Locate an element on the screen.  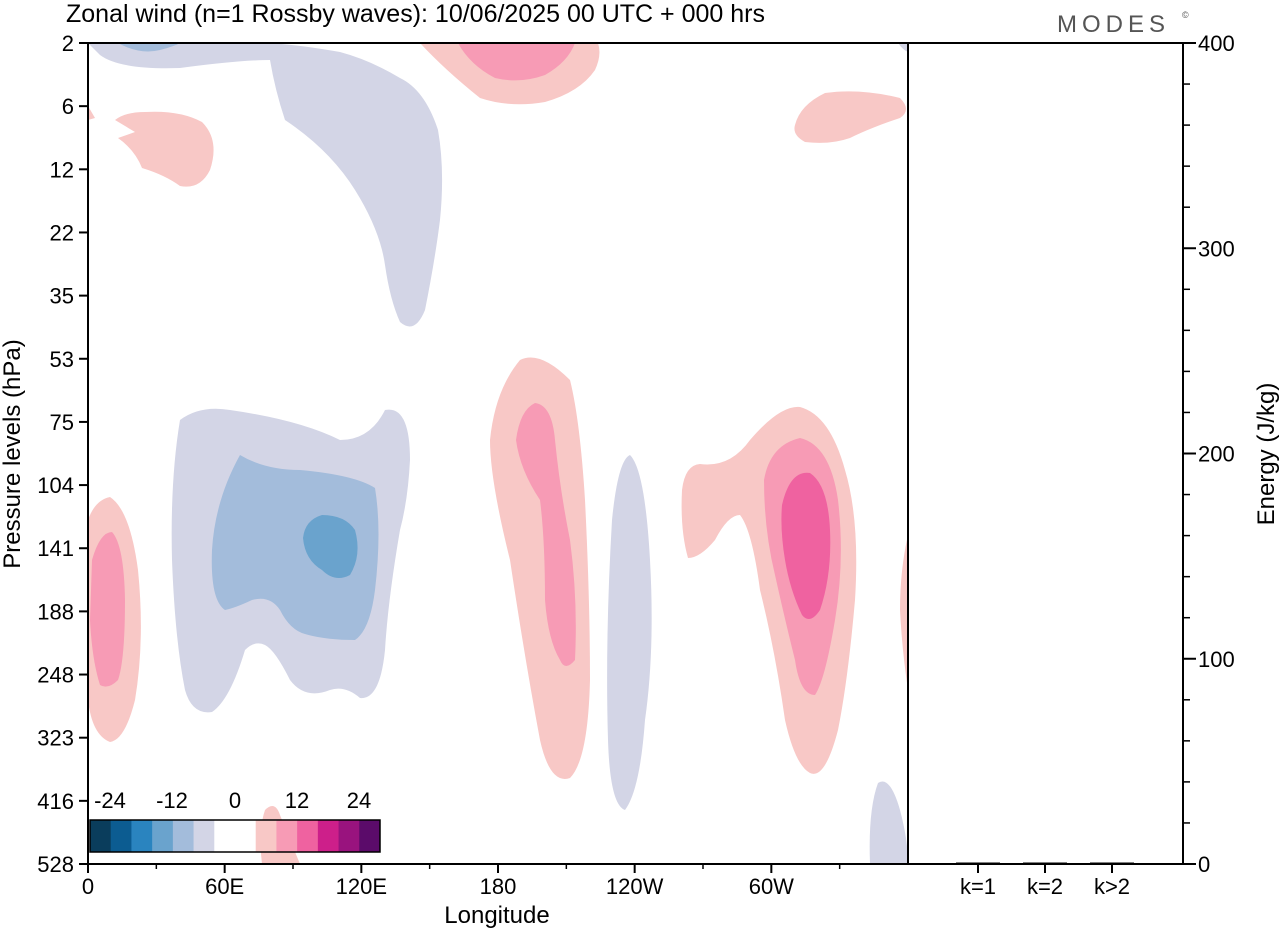
pos-region-dateline-core is located at coordinates (546, 534).